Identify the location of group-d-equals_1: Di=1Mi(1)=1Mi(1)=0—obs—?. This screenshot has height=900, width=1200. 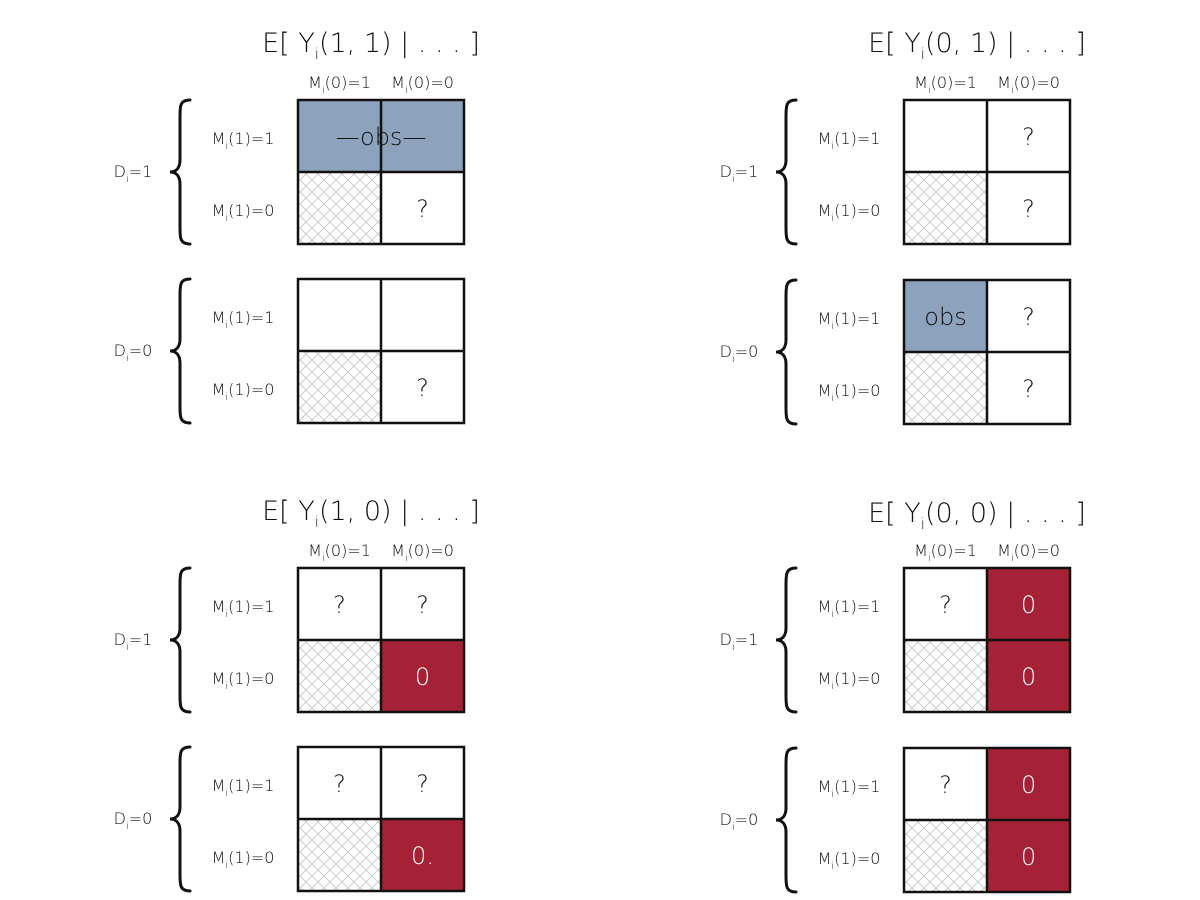
(290, 172).